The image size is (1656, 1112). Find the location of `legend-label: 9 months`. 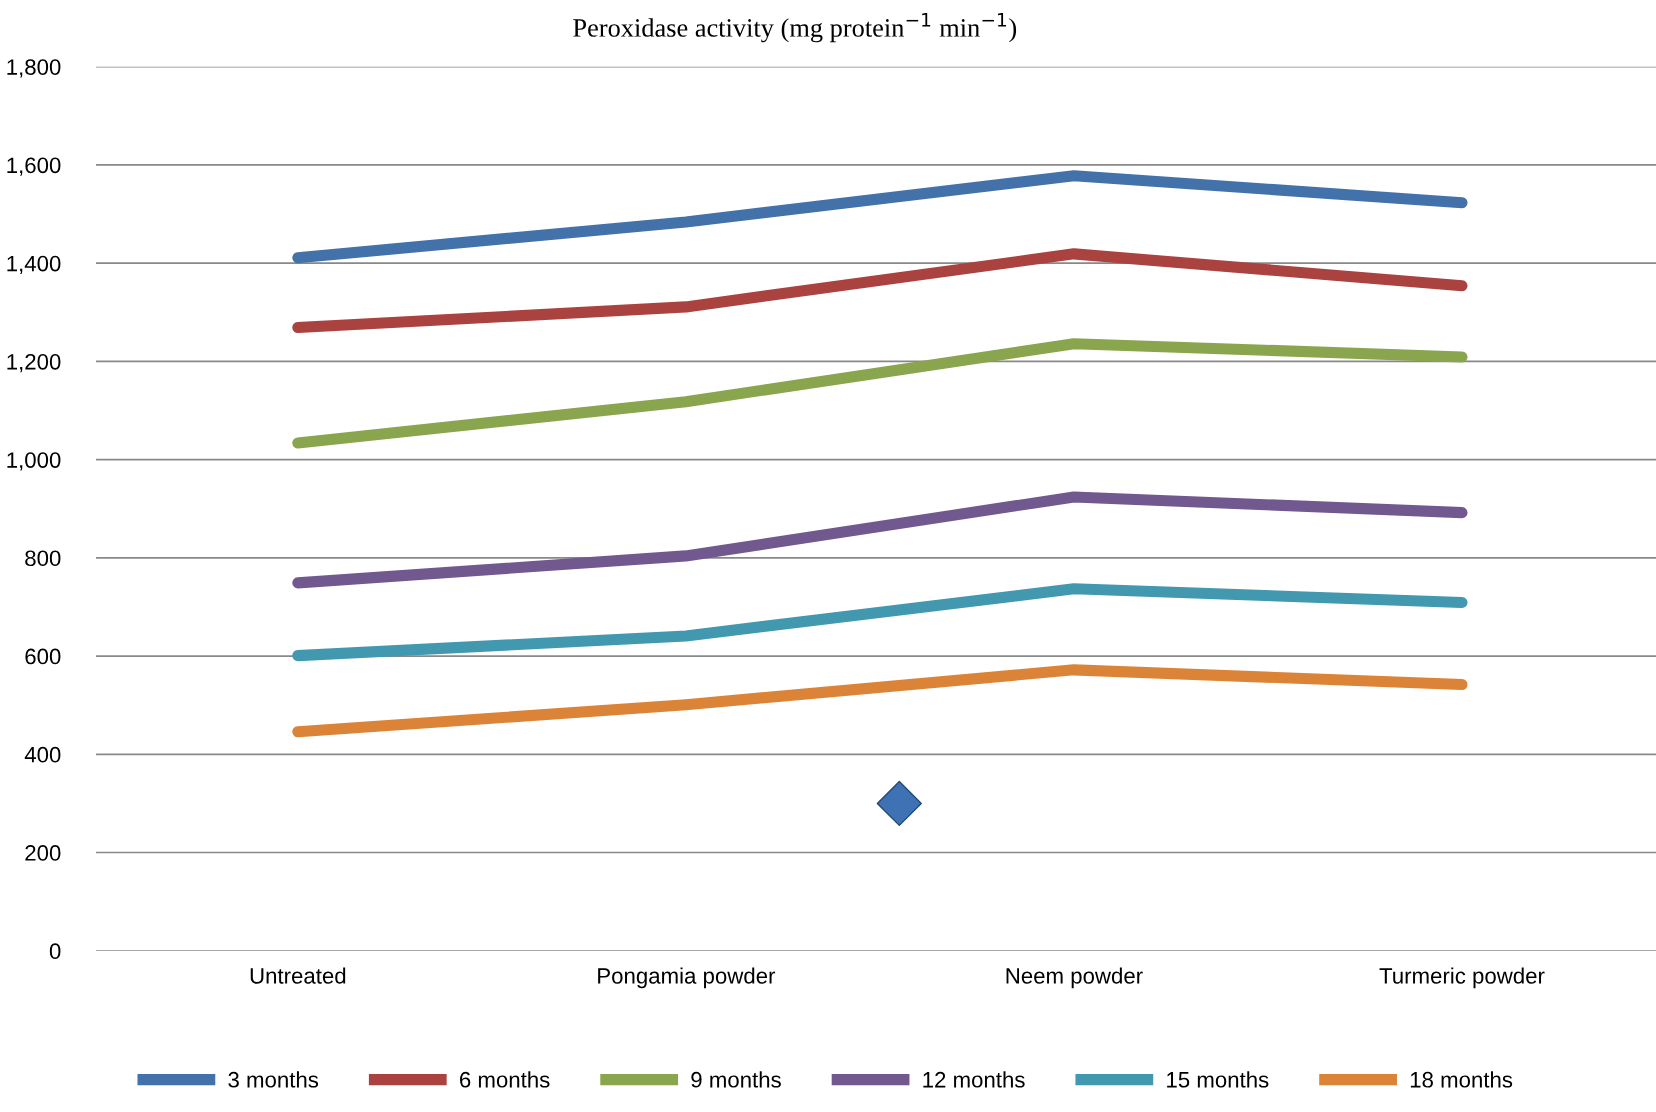

legend-label: 9 months is located at coordinates (736, 1079).